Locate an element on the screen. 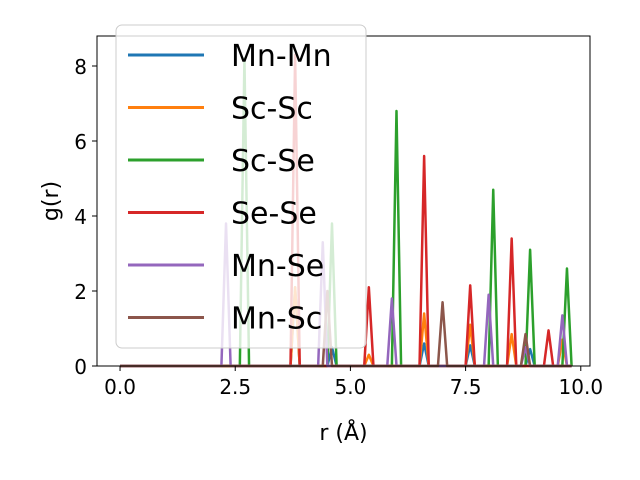 This screenshot has width=640, height=480. y-tick-label: 0 is located at coordinates (80, 367).